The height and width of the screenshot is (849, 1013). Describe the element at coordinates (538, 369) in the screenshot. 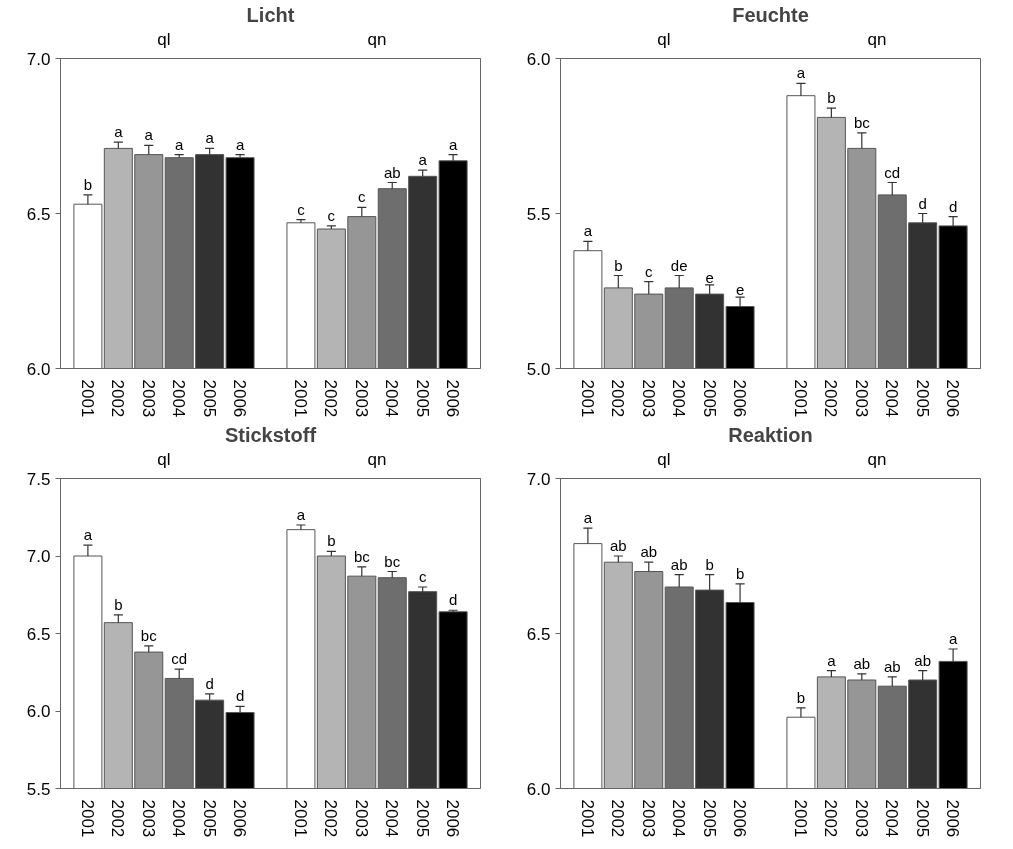

I see `y-tick-label: 5.0` at that location.